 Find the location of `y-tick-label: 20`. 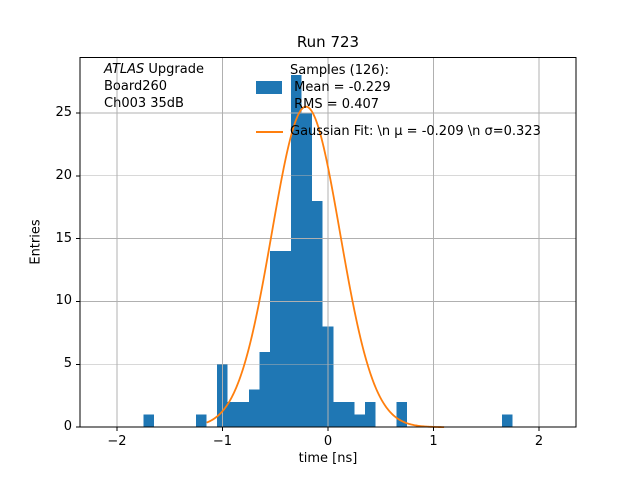

y-tick-label: 20 is located at coordinates (63, 175).